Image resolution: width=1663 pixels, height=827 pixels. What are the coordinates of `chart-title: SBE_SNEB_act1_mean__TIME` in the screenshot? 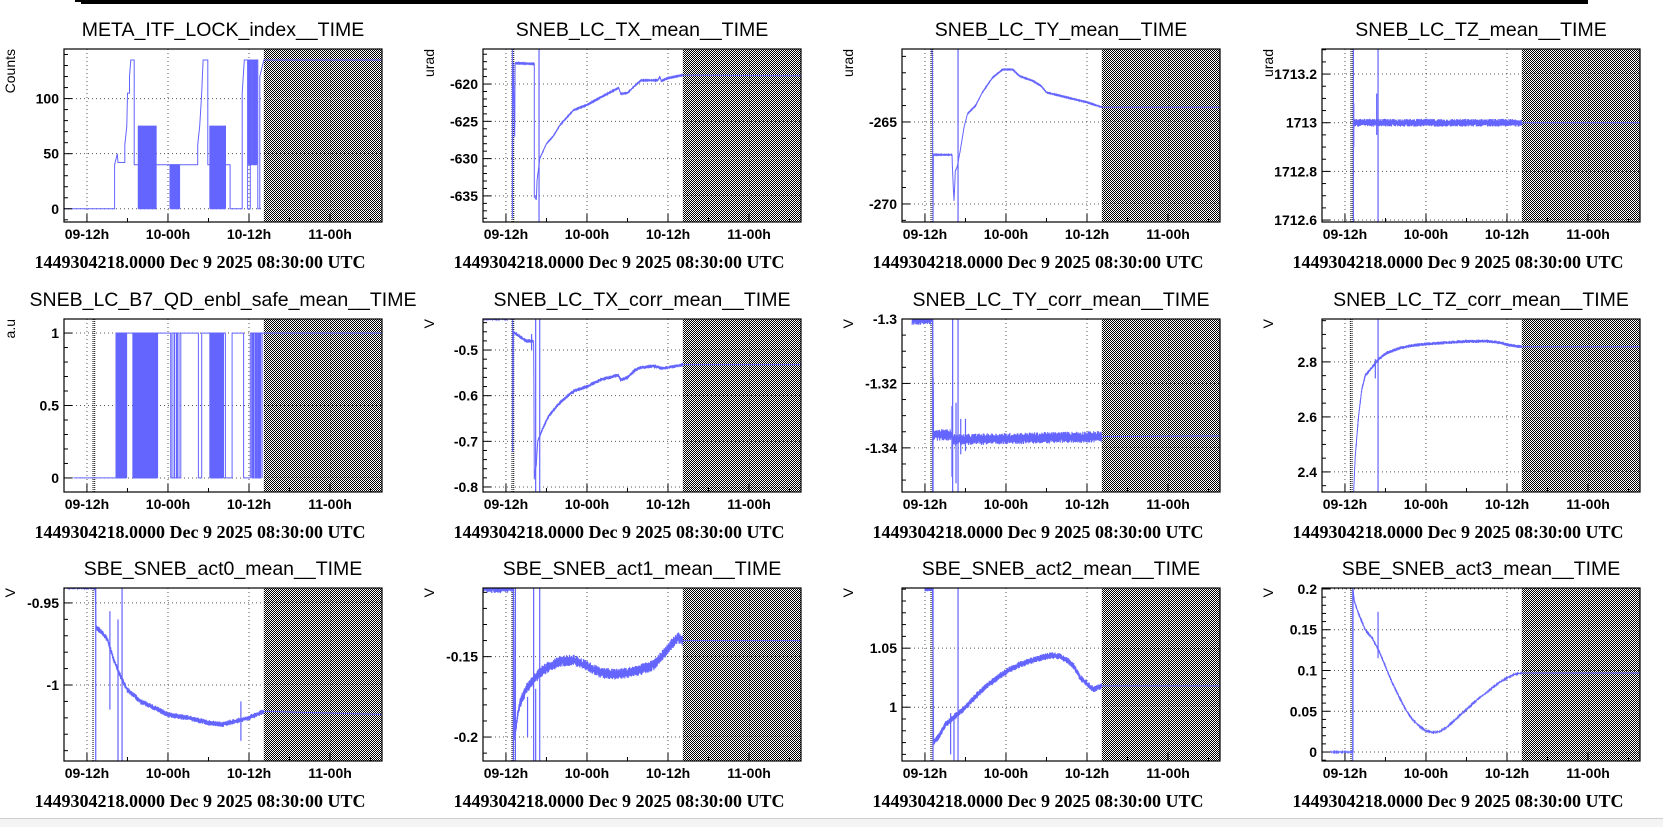 It's located at (642, 569).